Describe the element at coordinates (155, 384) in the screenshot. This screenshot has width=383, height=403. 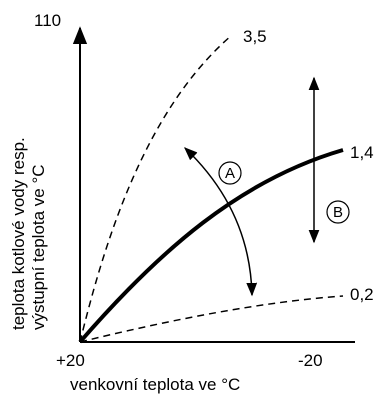
I see `x-axis-title: venkovní teplota ve °C` at that location.